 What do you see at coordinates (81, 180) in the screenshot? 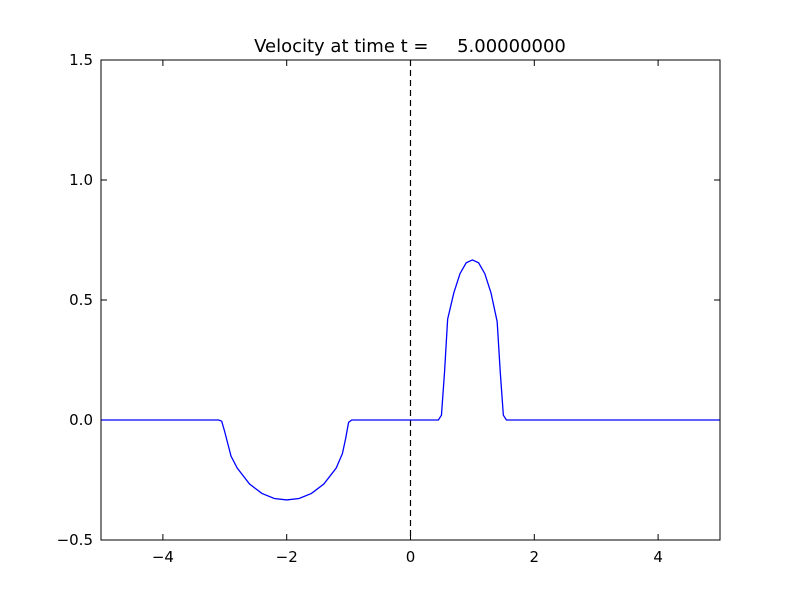
I see `y-tick-label: 1.0` at bounding box center [81, 180].